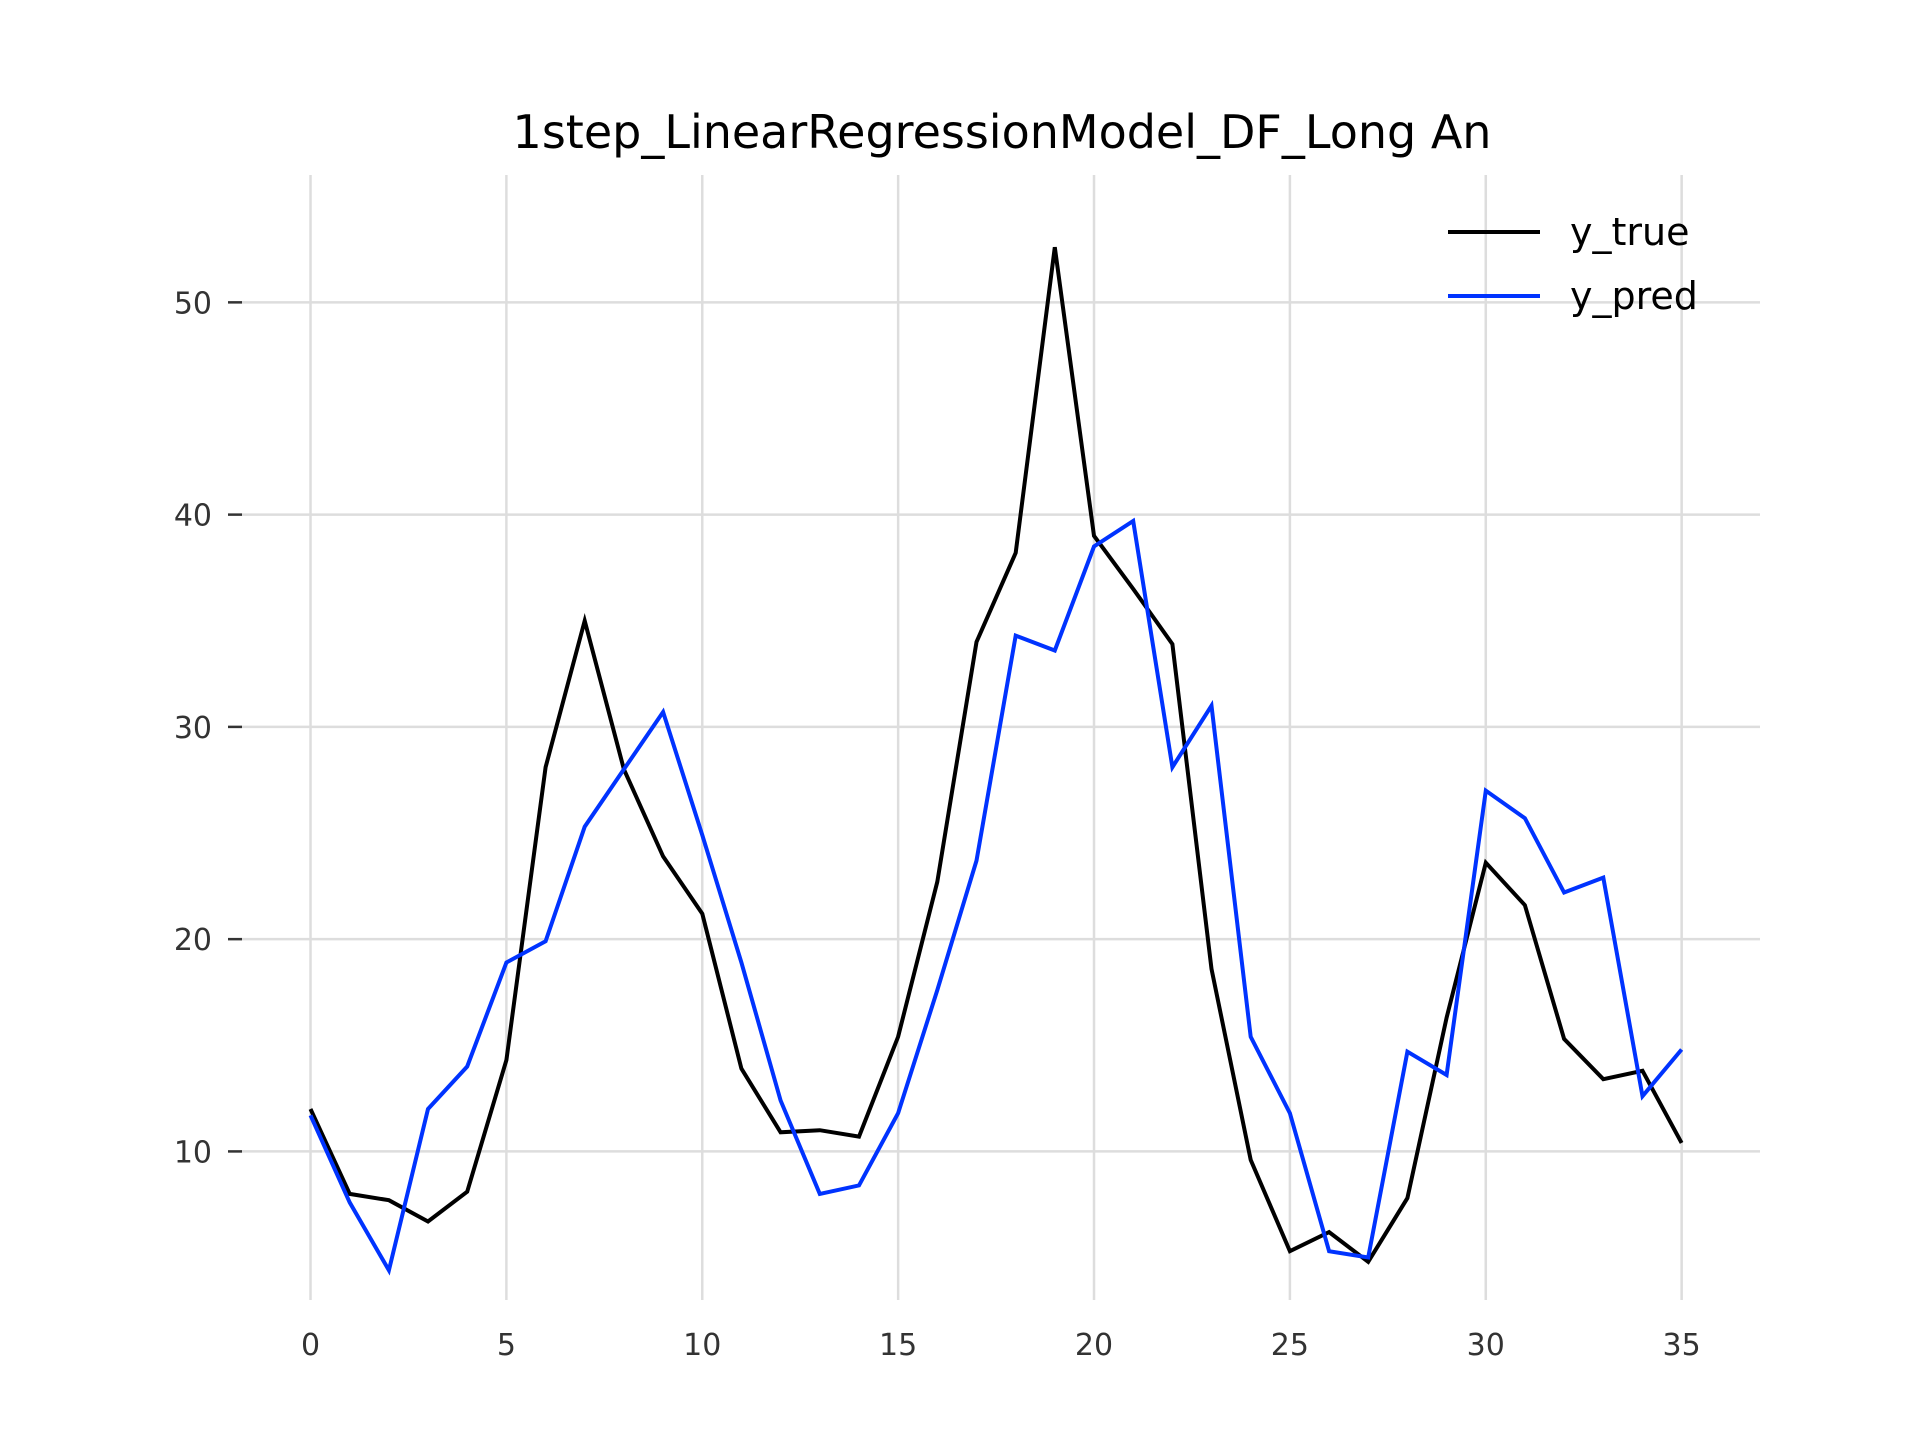 The height and width of the screenshot is (1440, 1920). Describe the element at coordinates (898, 1345) in the screenshot. I see `x-tick-label-15: 15` at that location.